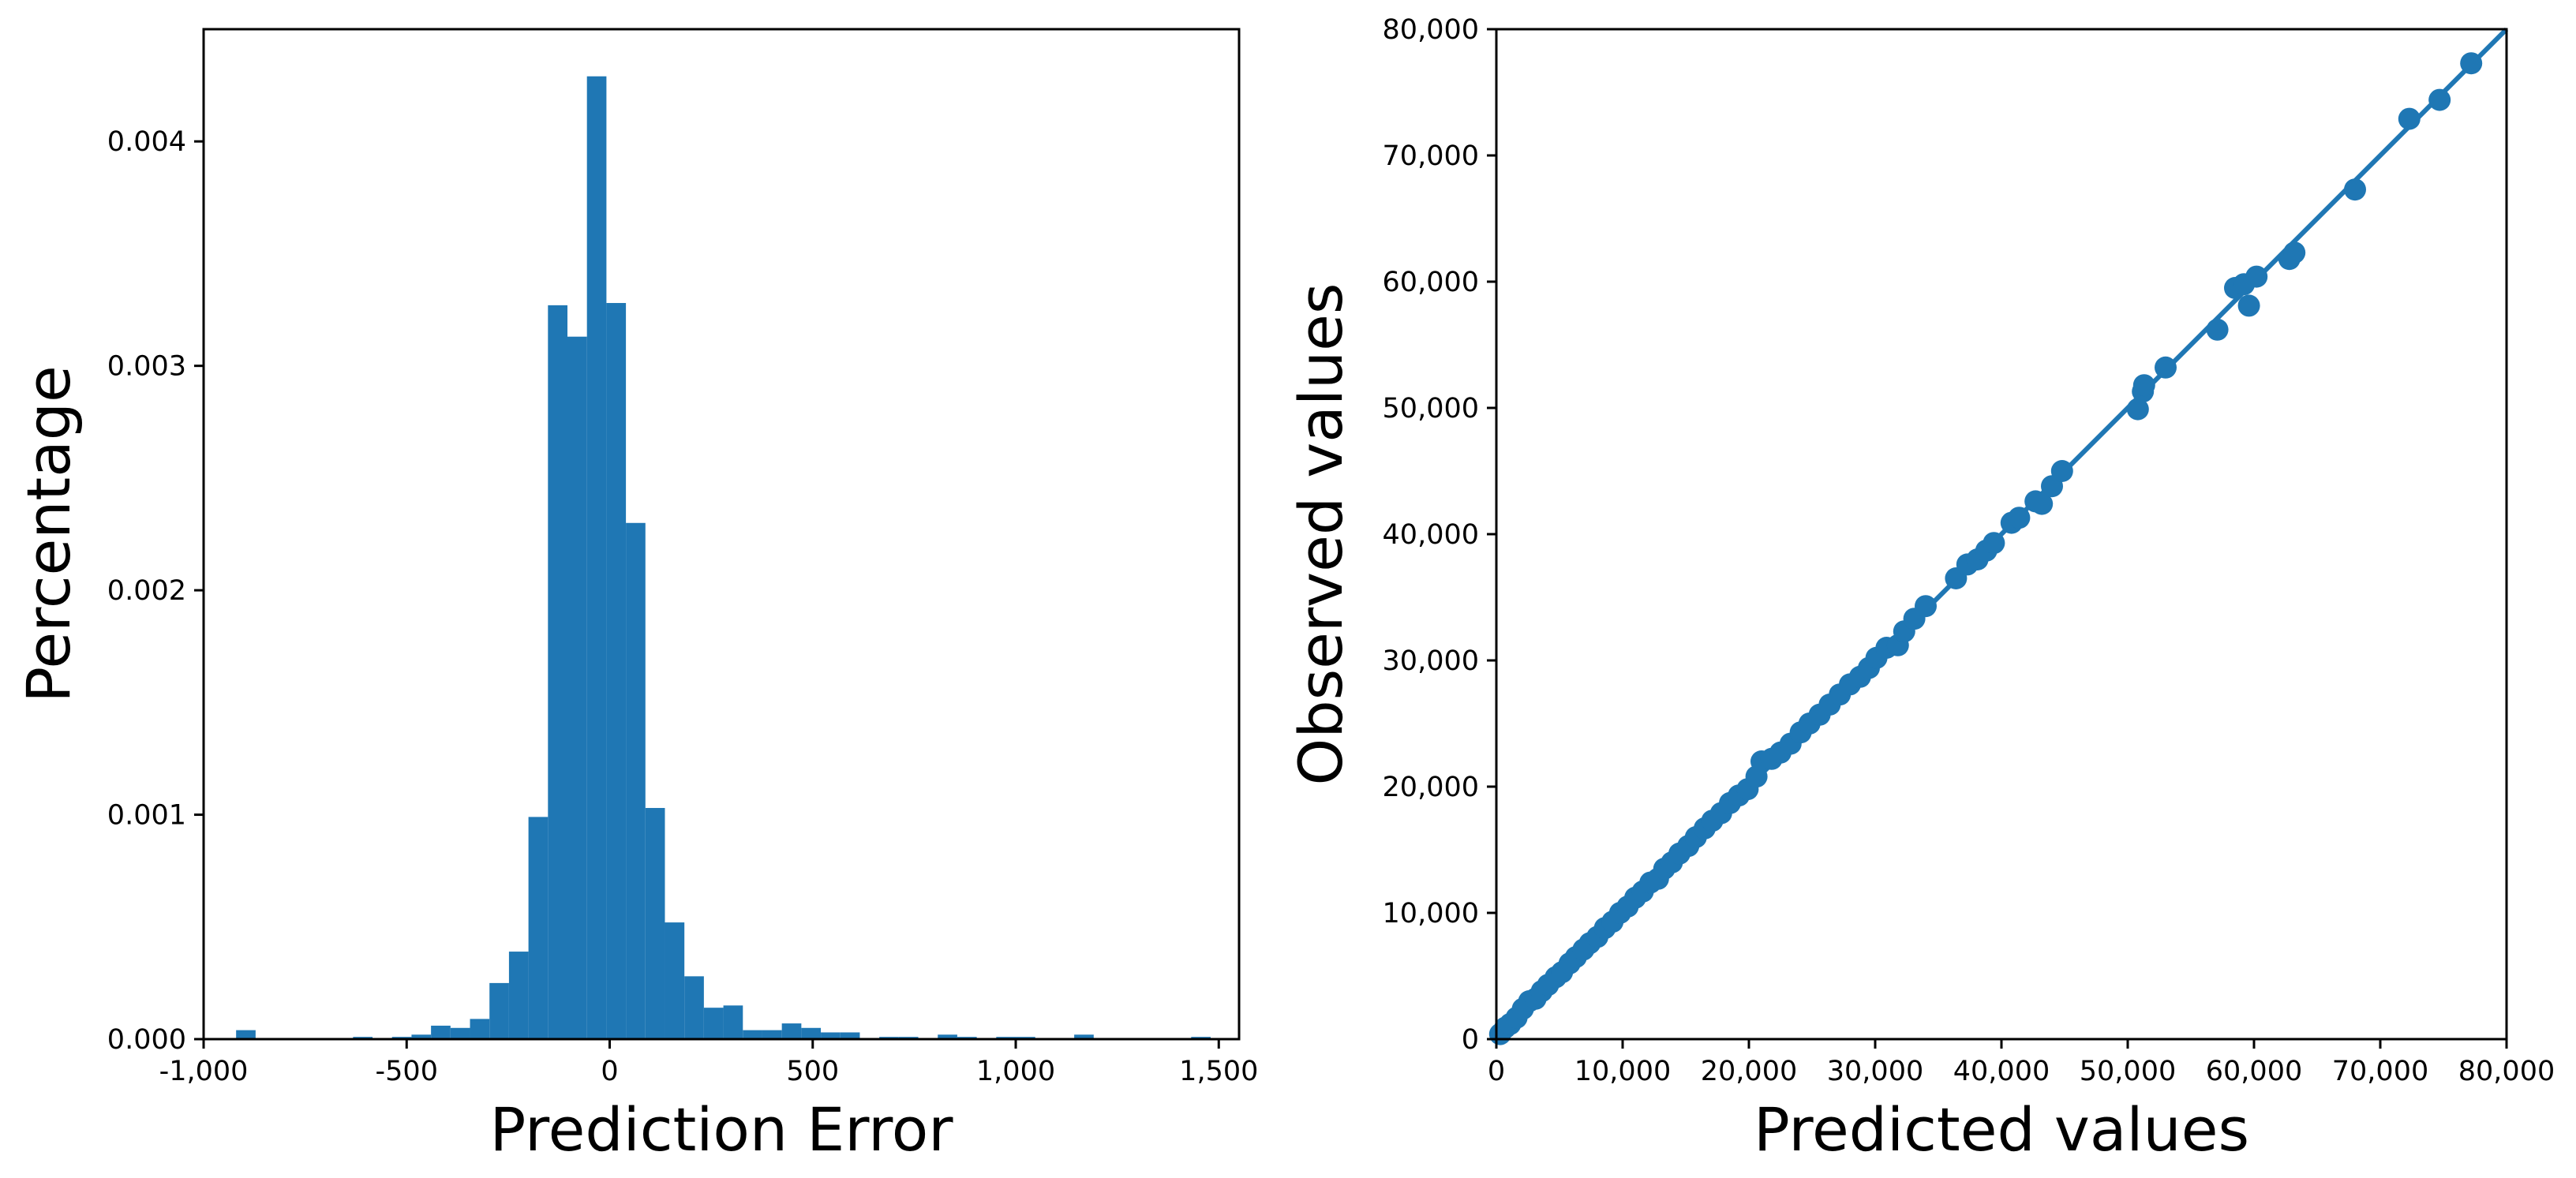 The image size is (2576, 1178). What do you see at coordinates (1015, 1071) in the screenshot?
I see `x-tick-label: 1,000` at bounding box center [1015, 1071].